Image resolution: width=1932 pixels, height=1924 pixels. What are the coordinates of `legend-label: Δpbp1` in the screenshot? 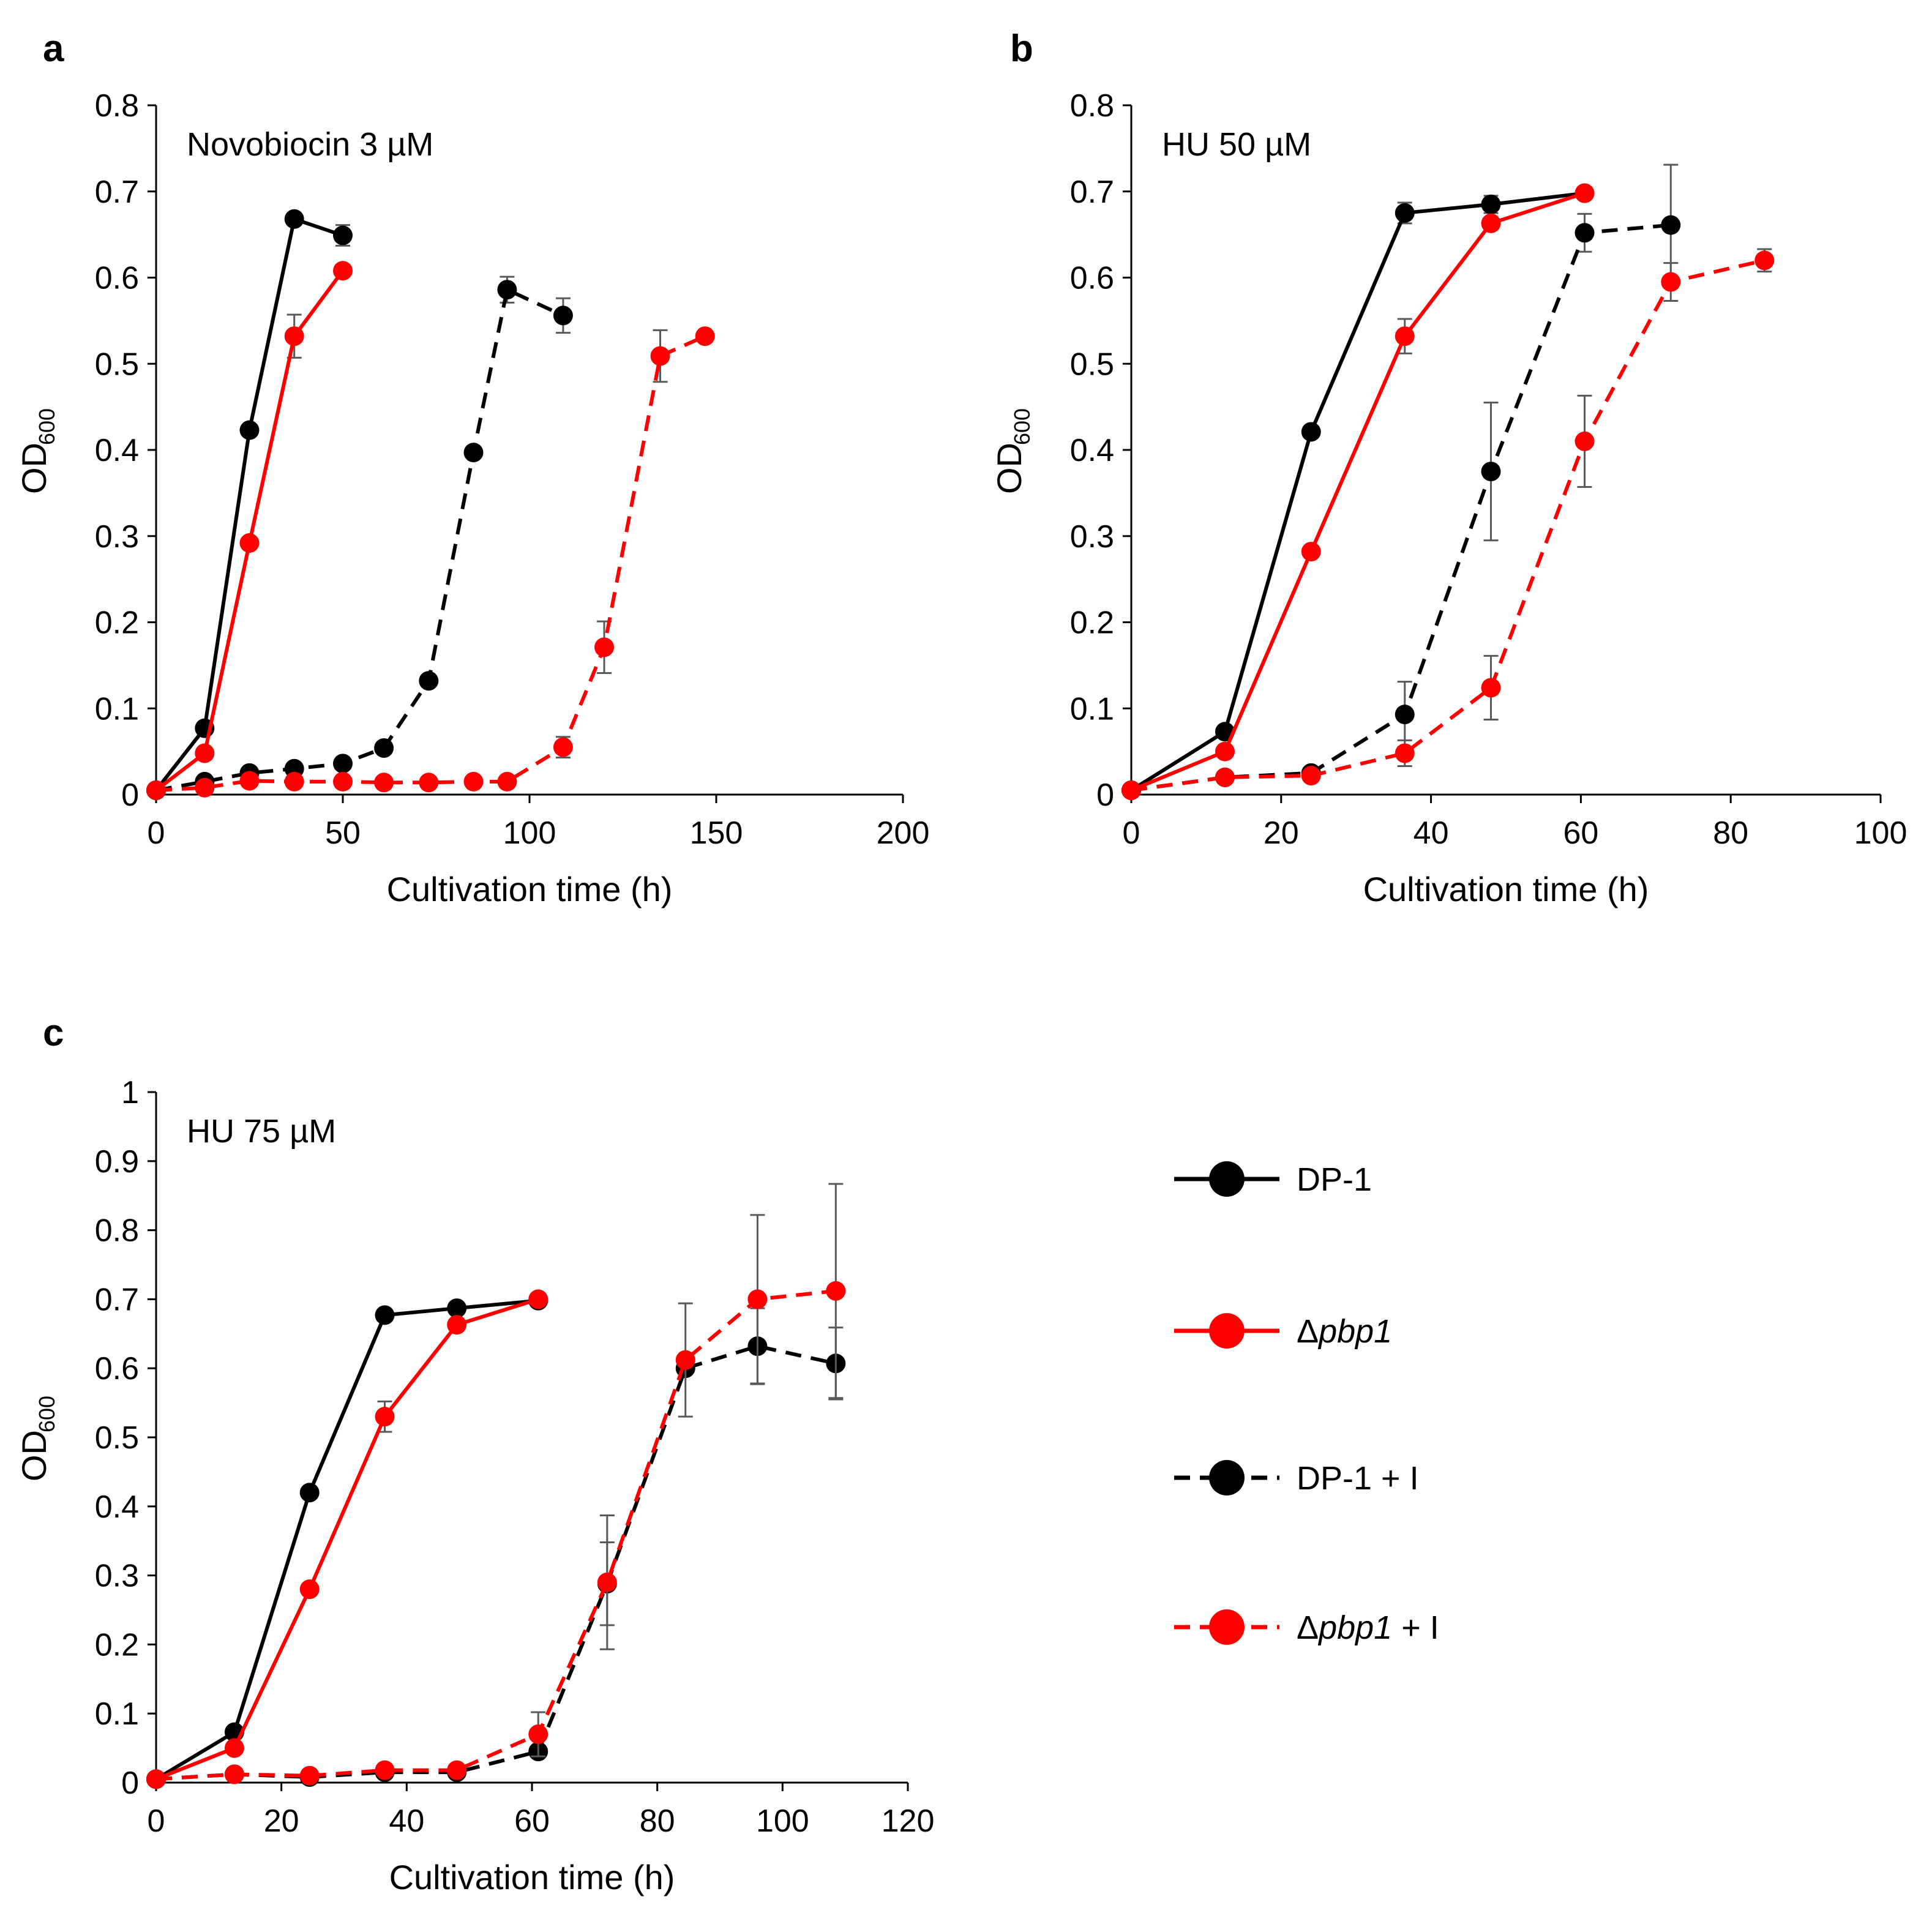 It's located at (1345, 1331).